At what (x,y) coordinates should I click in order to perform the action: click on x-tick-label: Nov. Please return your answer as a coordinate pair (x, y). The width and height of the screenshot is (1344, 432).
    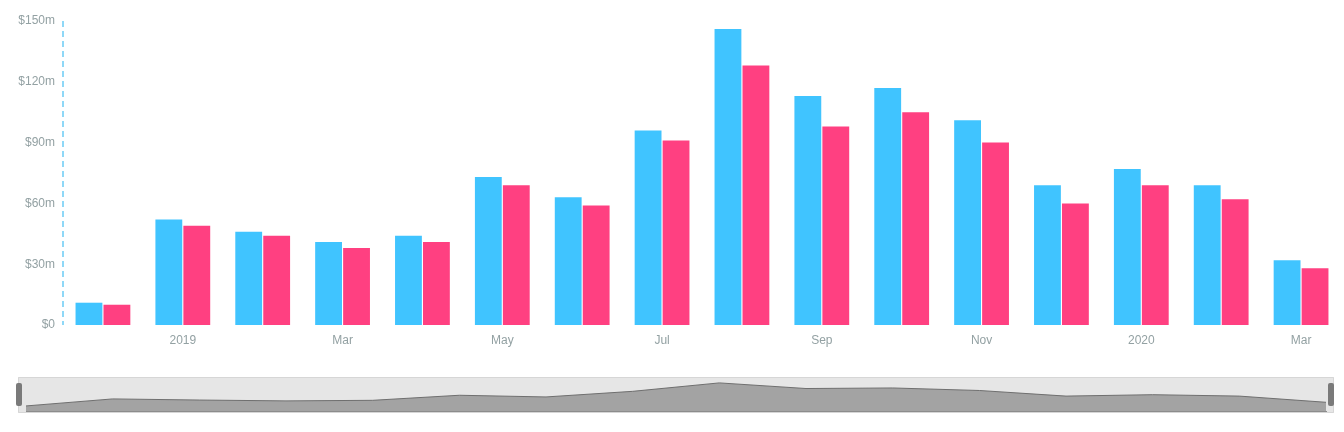
    Looking at the image, I should click on (981, 339).